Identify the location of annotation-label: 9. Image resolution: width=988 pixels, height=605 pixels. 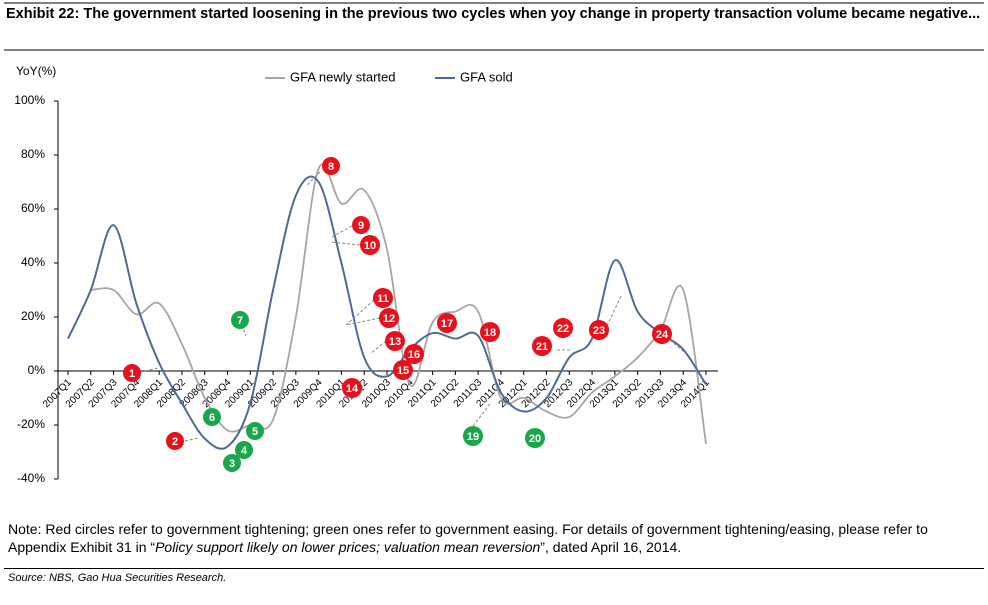
(361, 226).